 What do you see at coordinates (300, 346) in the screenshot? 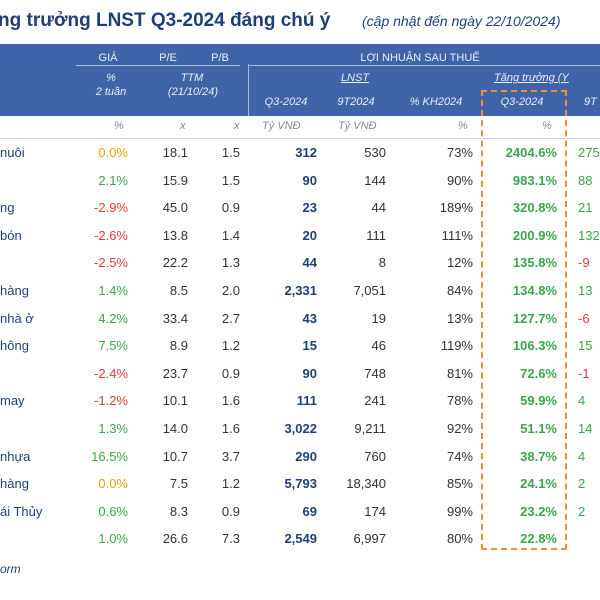
I see `table-row: hông 7.5% 8.9 1.2 15 46 119% 106.3% 15` at bounding box center [300, 346].